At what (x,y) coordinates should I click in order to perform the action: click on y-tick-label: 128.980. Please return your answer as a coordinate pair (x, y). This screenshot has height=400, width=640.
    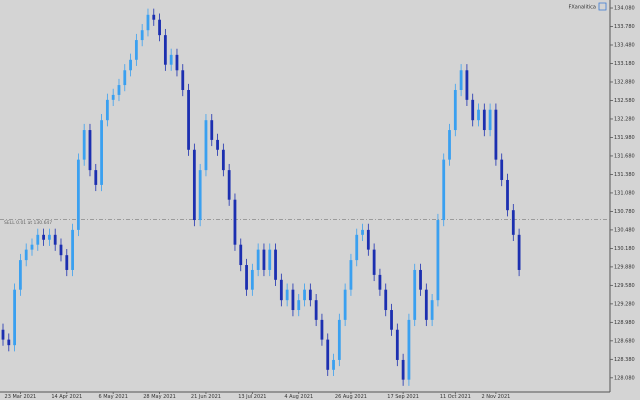
    Looking at the image, I should click on (624, 323).